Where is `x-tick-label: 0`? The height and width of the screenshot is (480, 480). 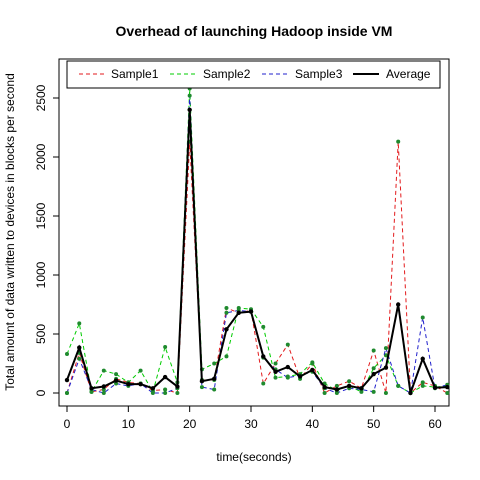 x-tick-label: 0 is located at coordinates (67, 424).